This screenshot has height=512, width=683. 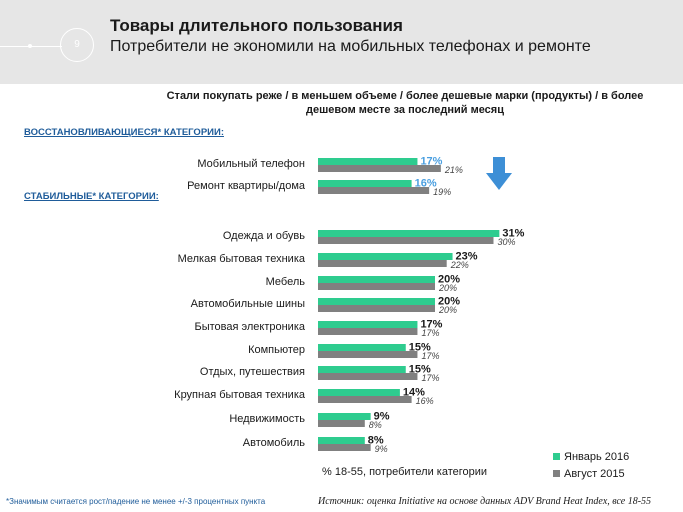 What do you see at coordinates (91, 196) in the screenshot?
I see `section-stable: СТАБИЛЬНЫЕ* КАТЕГОРИИ:` at bounding box center [91, 196].